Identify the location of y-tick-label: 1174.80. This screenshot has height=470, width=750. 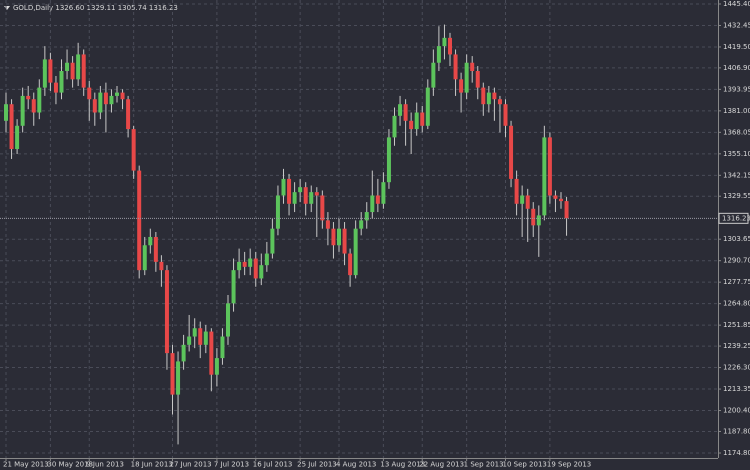
(736, 453).